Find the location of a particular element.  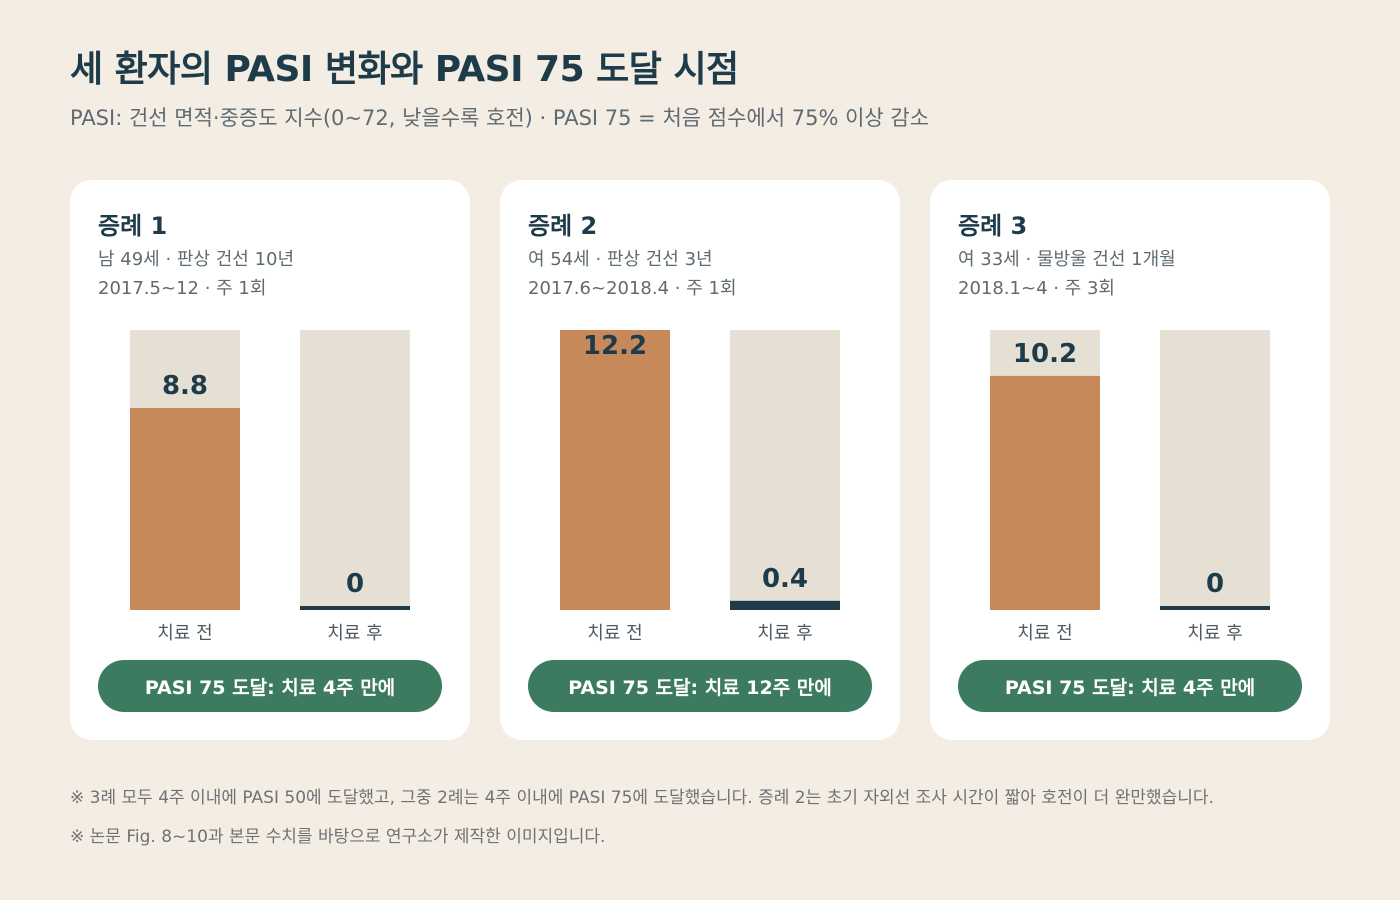

case-title: 증례 2 is located at coordinates (563, 226).